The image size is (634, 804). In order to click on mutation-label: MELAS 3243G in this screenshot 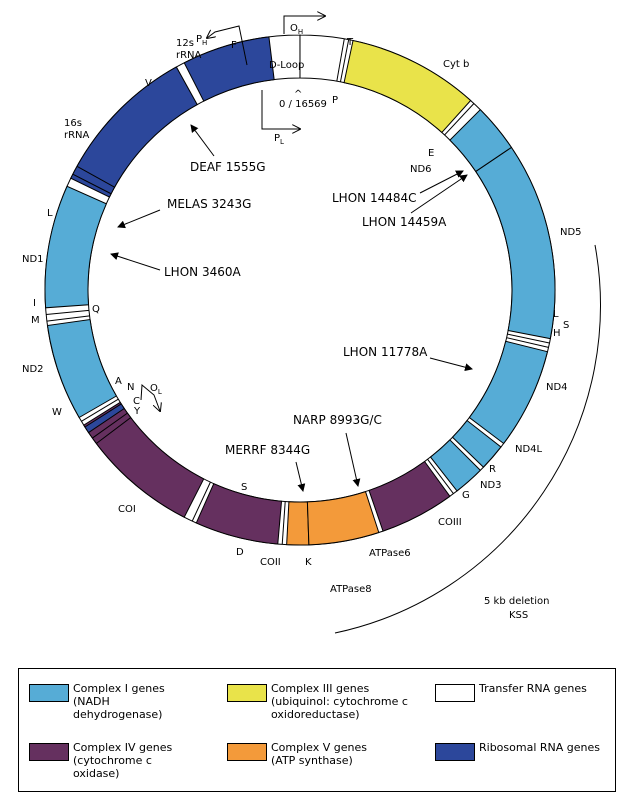, I will do `click(209, 204)`.